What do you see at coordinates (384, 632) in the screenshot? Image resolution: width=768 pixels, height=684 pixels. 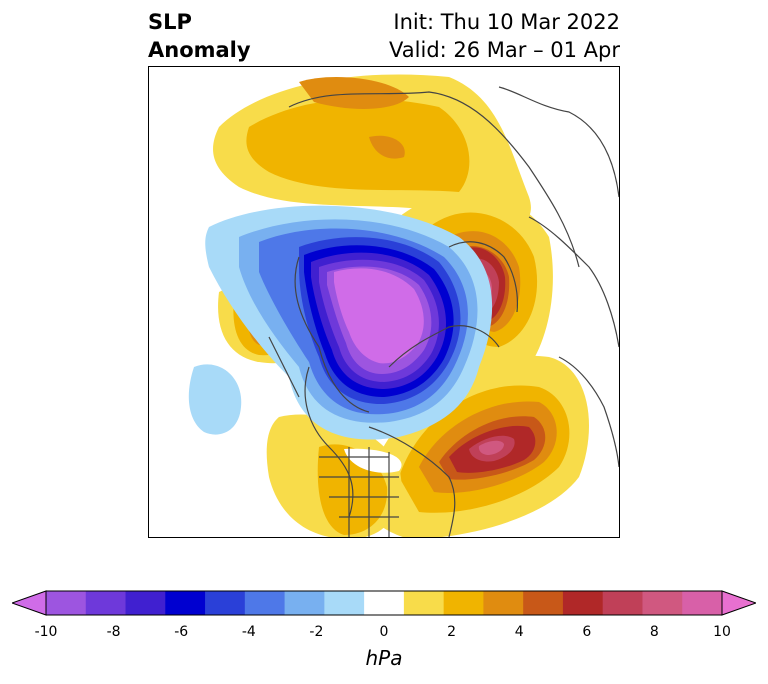 I see `colorbar-tick-label: 0` at bounding box center [384, 632].